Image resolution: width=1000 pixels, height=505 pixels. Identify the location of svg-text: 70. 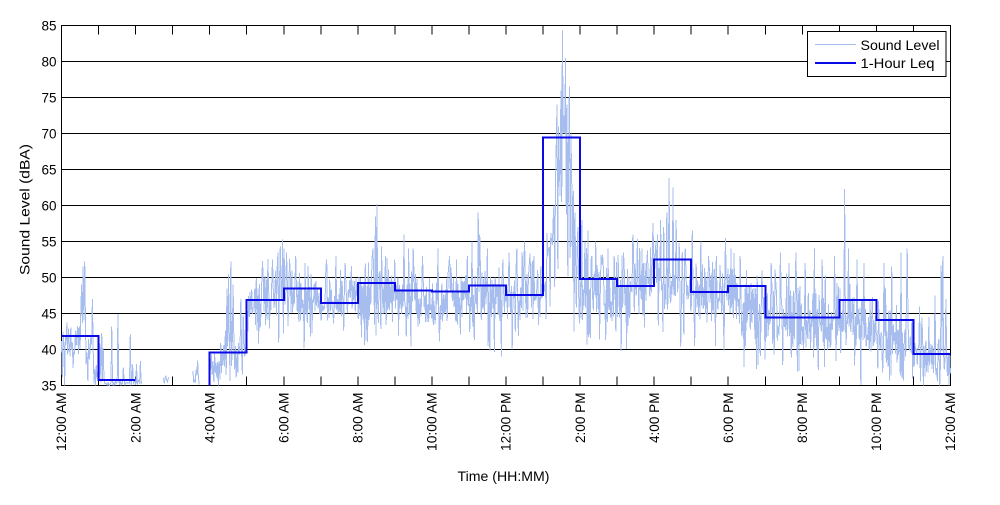
(48, 133).